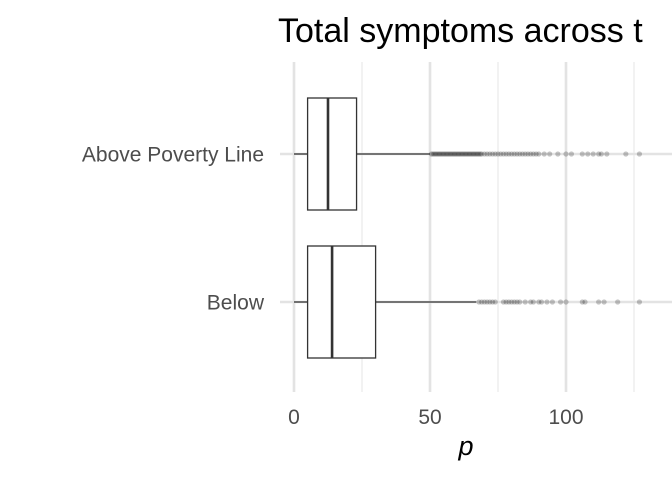  I want to click on outlier-points, so click(535, 228).